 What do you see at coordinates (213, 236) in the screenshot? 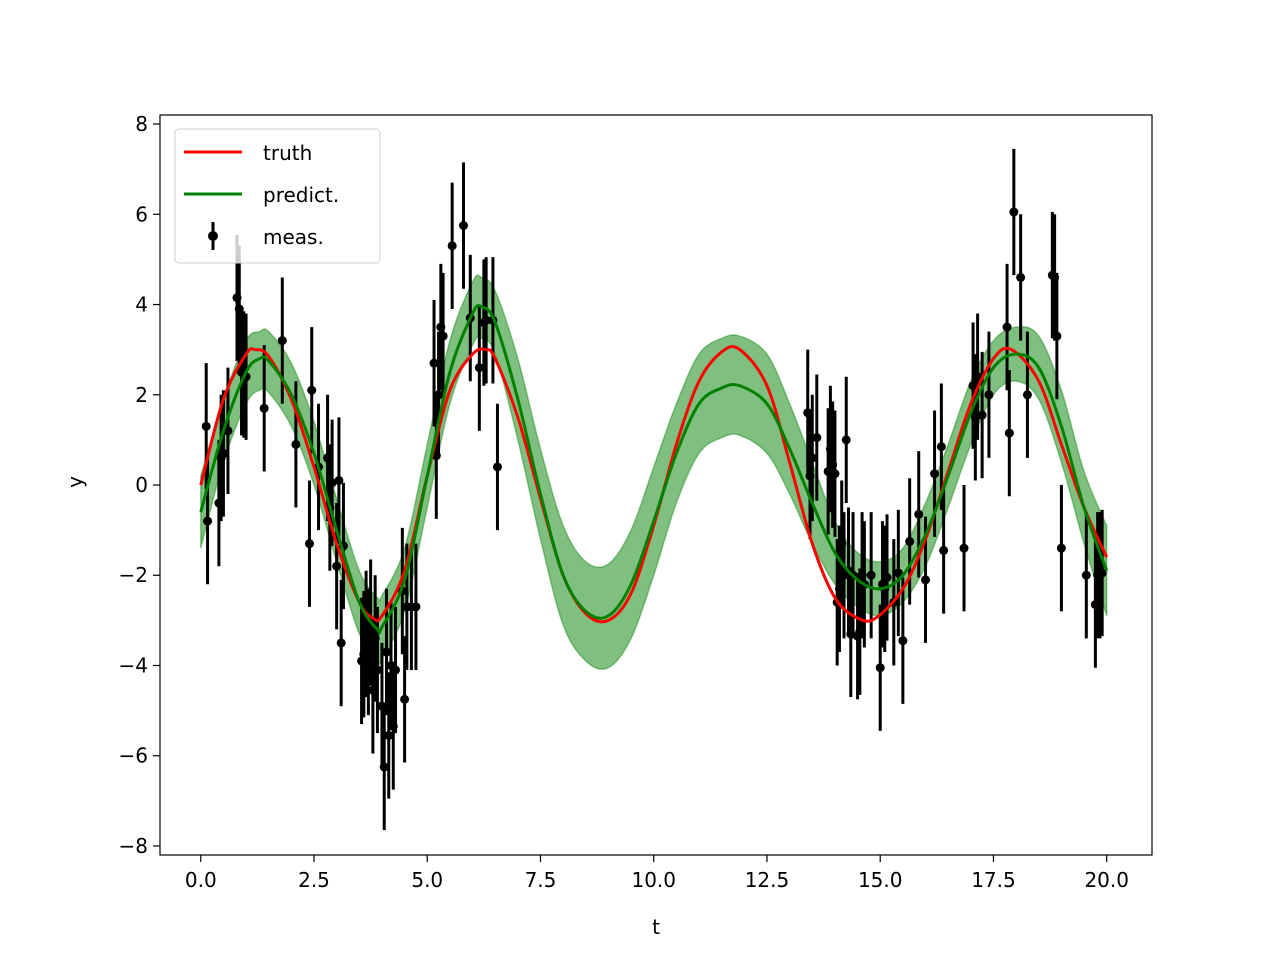
I see `legend-meas-marker` at bounding box center [213, 236].